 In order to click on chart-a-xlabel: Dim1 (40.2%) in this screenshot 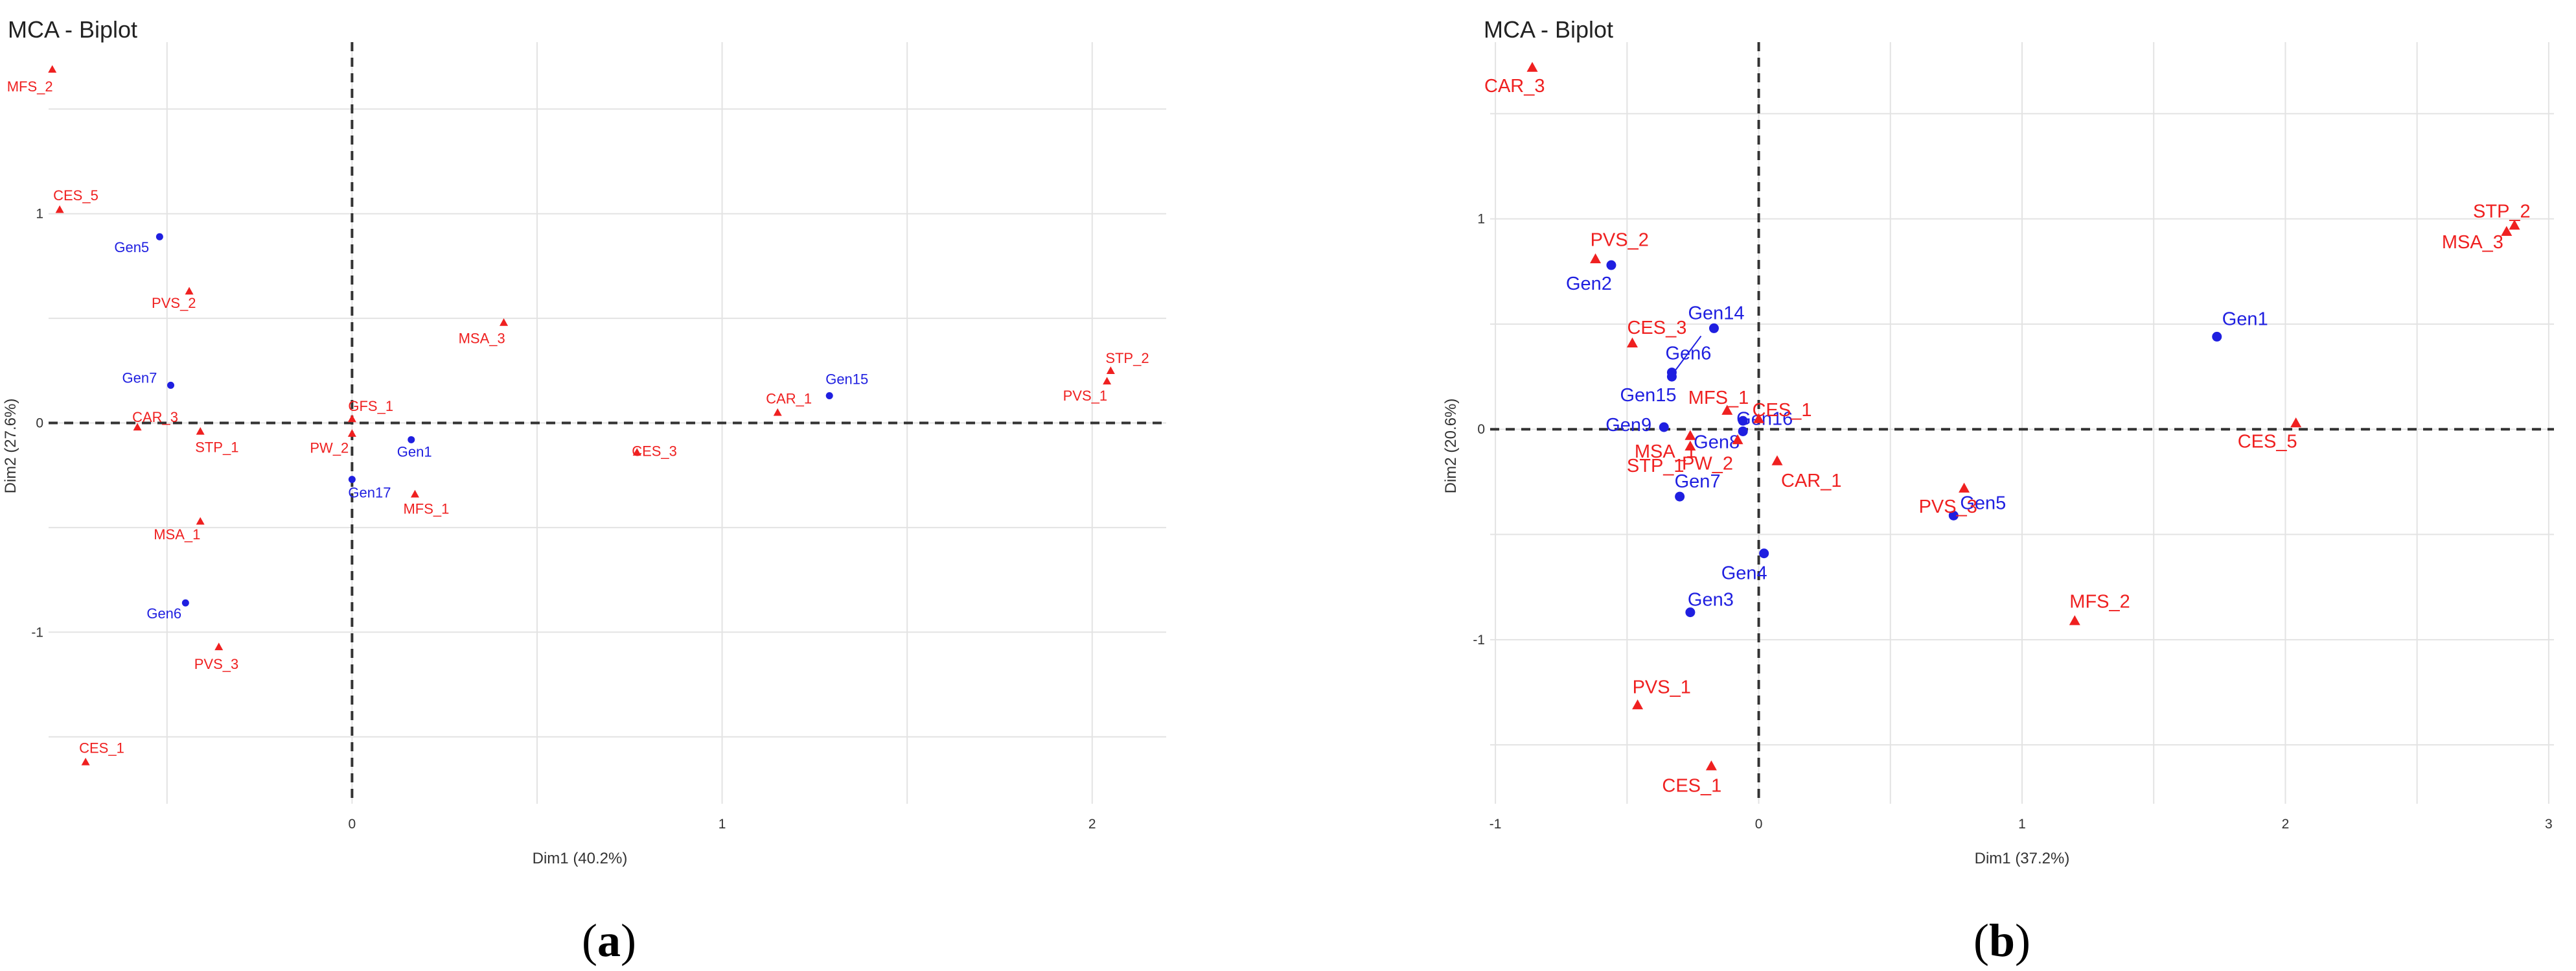, I will do `click(580, 858)`.